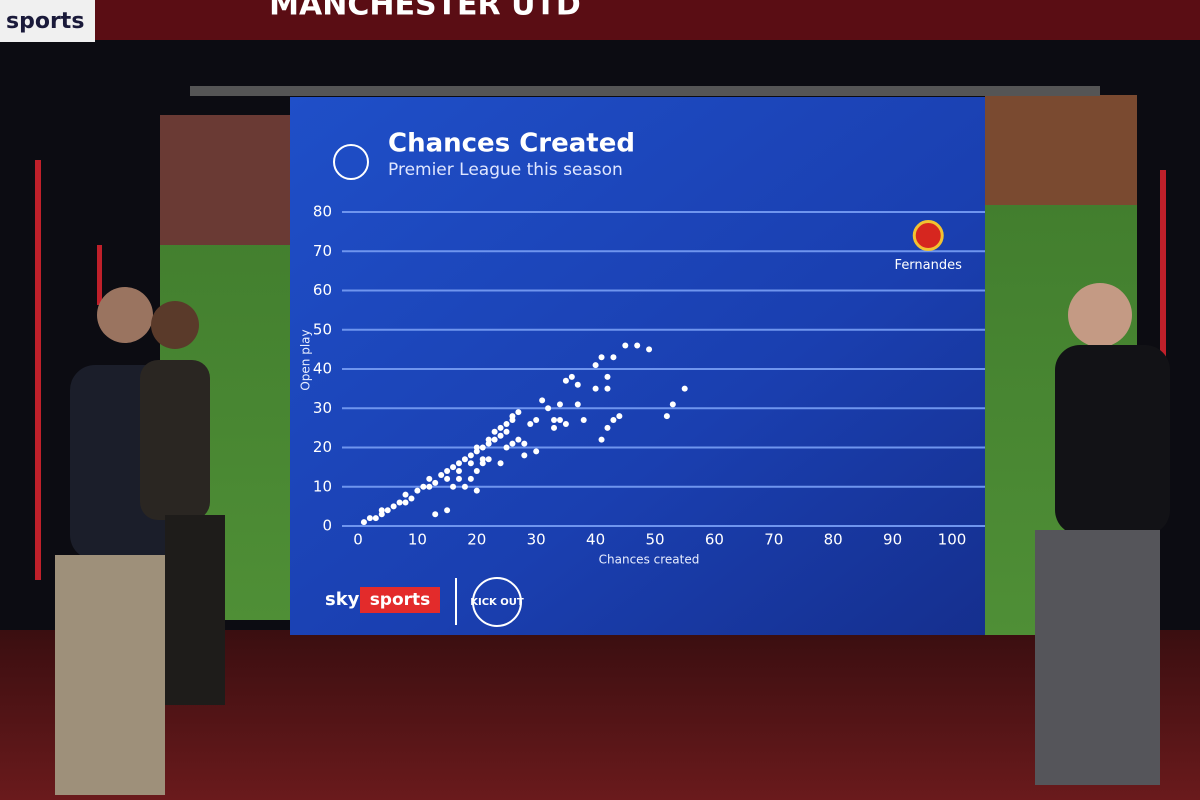 Image resolution: width=1200 pixels, height=800 pixels. Describe the element at coordinates (1061, 150) in the screenshot. I see `crowd-right` at that location.